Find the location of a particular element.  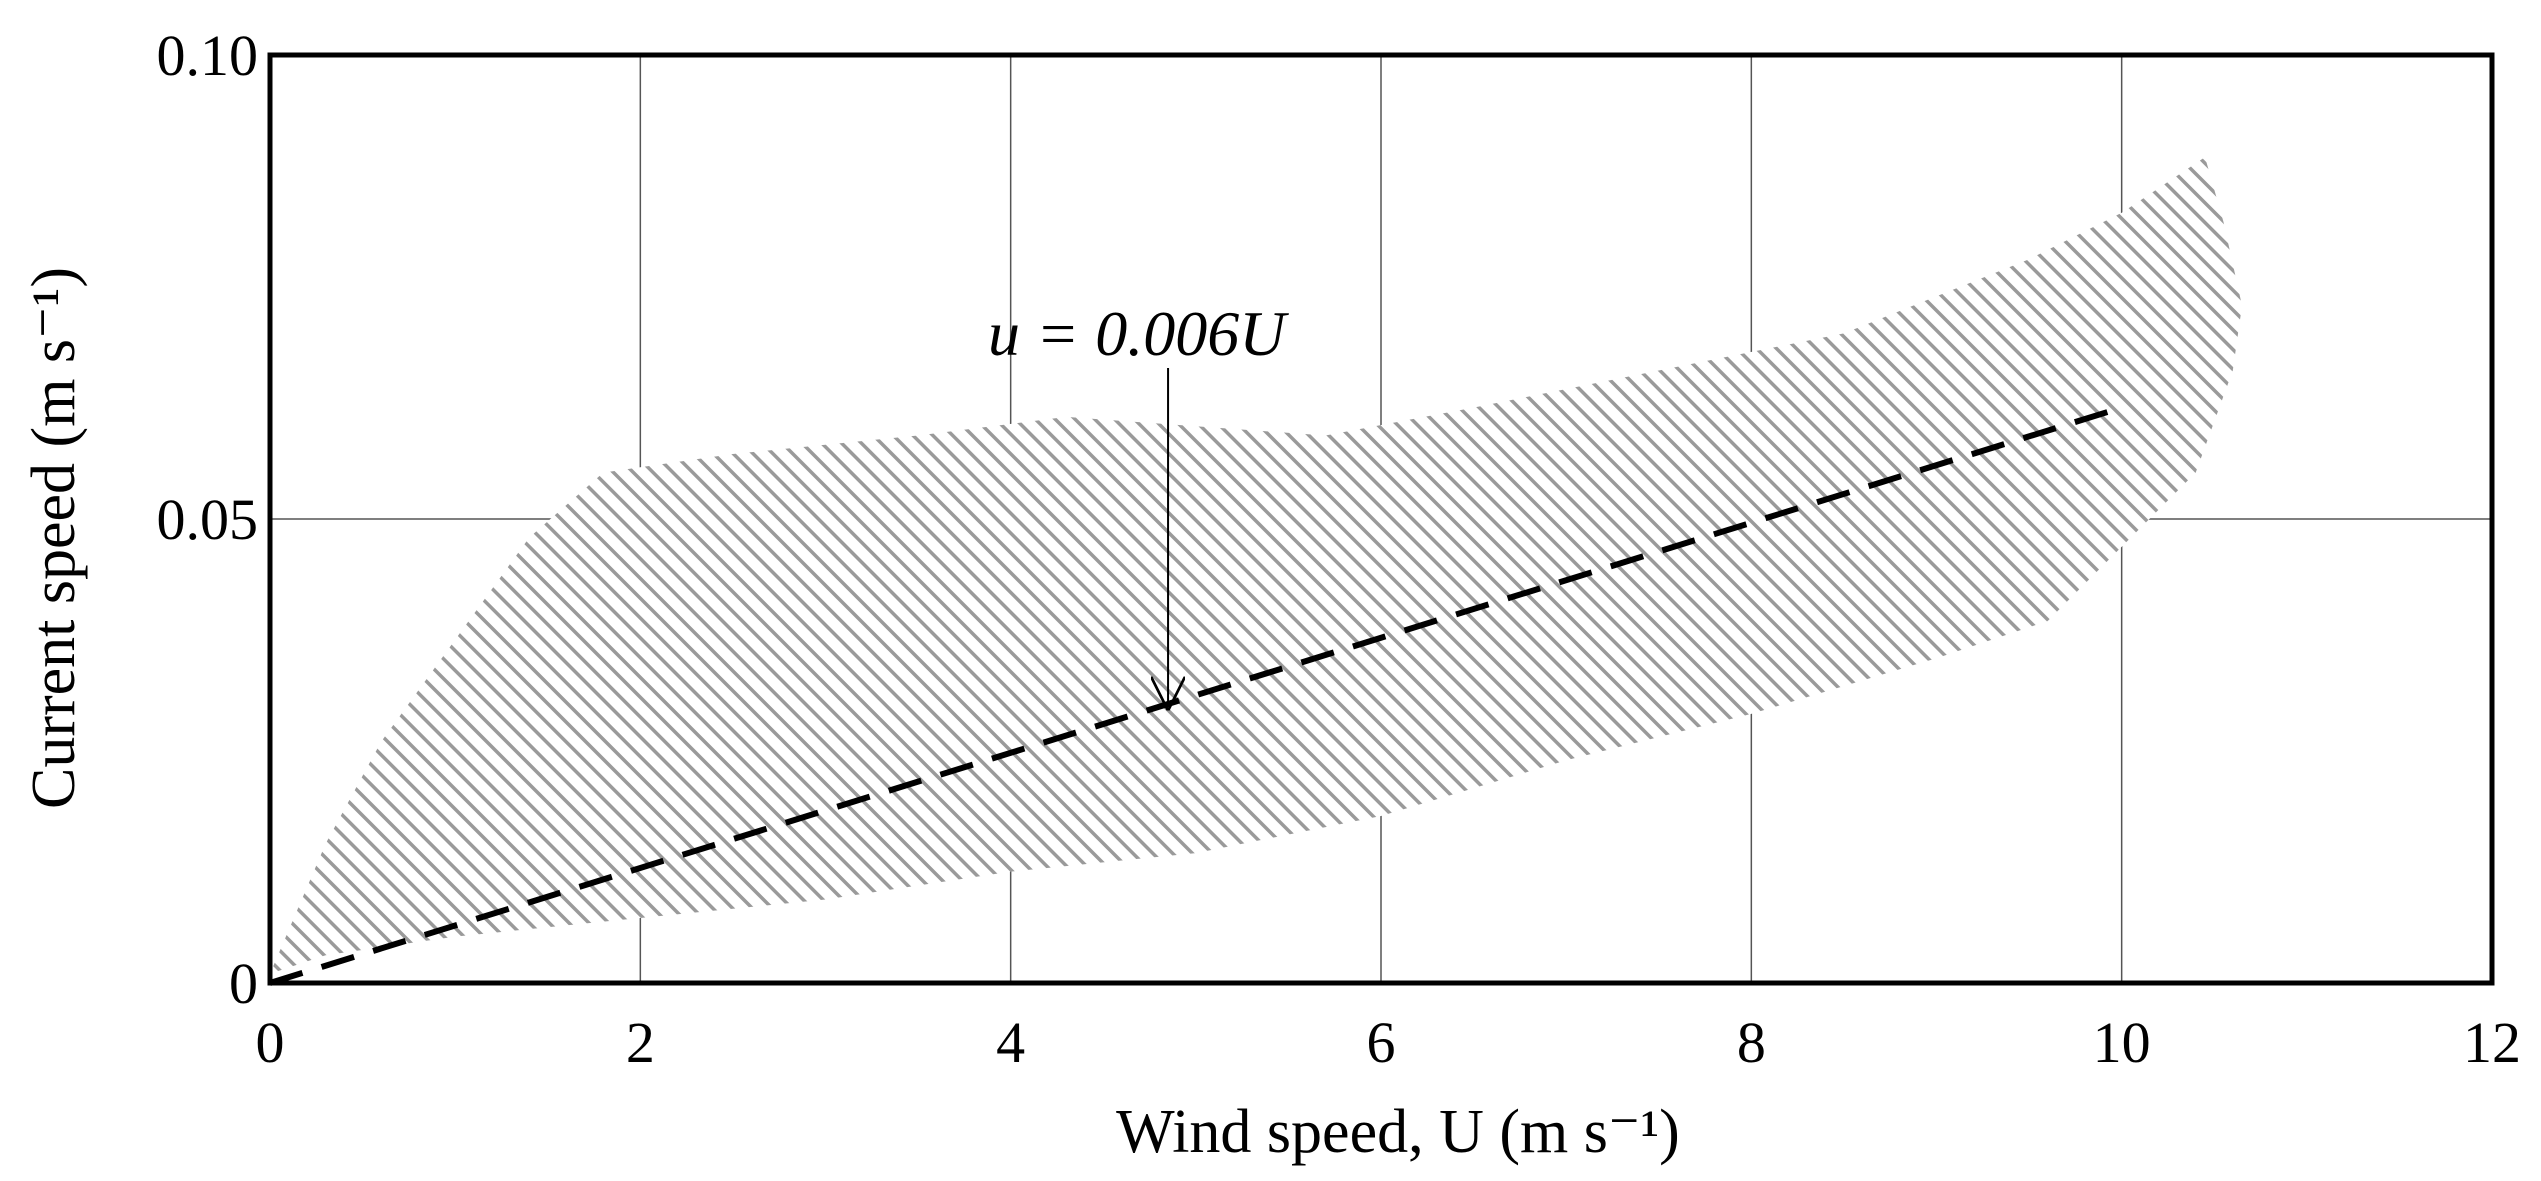

y-tick-labels: 0 0.05 0.10 is located at coordinates (208, 519).